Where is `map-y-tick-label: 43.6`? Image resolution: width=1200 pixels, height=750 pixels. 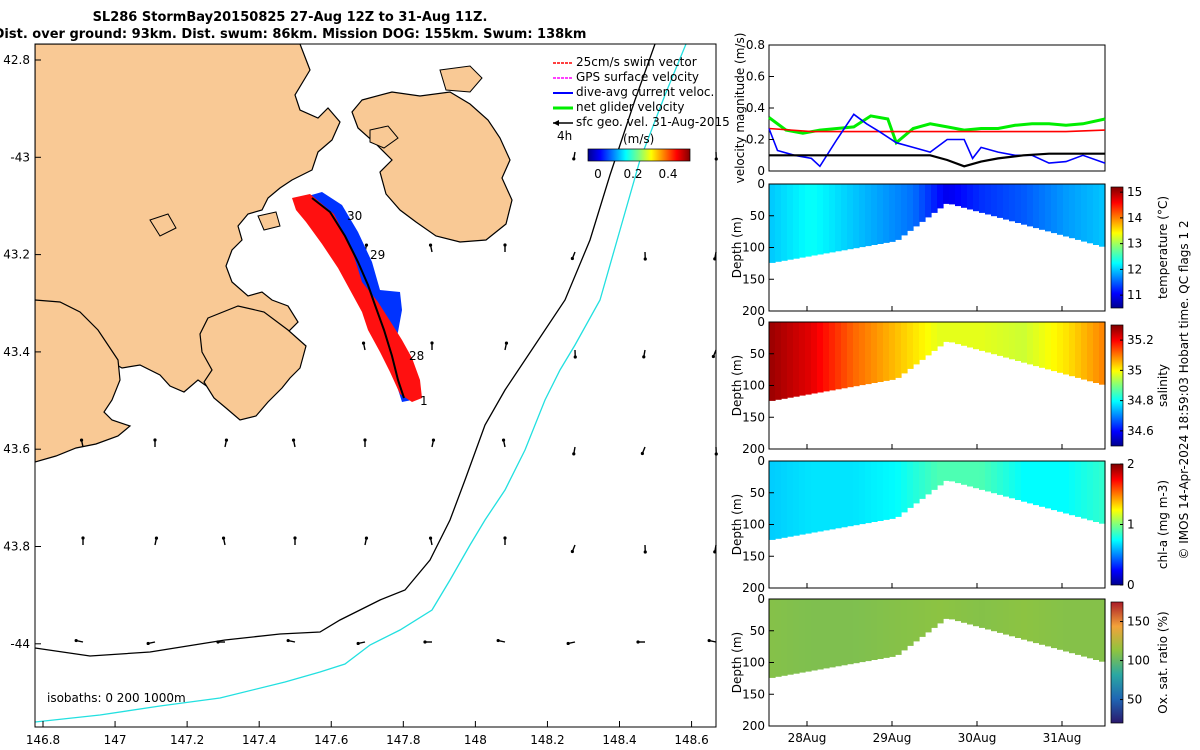
map-y-tick-label: 43.6 is located at coordinates (16, 449).